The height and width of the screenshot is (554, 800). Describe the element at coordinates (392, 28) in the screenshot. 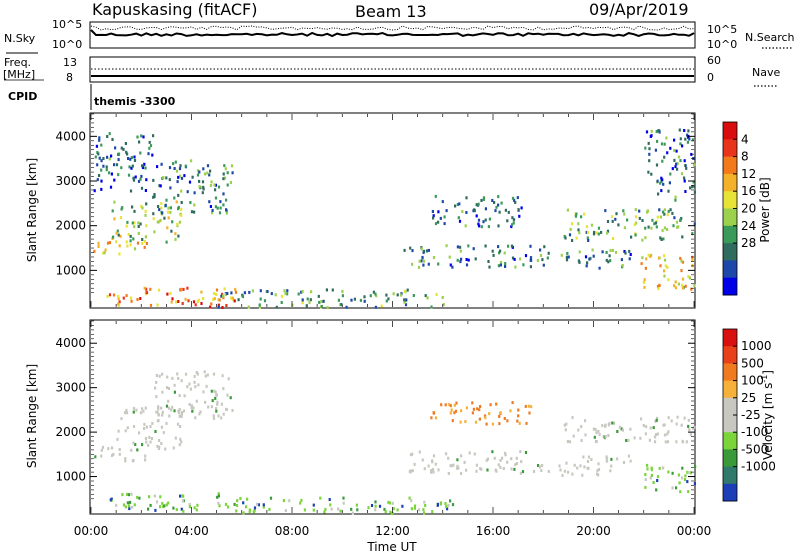

I see `nsearch-trace` at that location.